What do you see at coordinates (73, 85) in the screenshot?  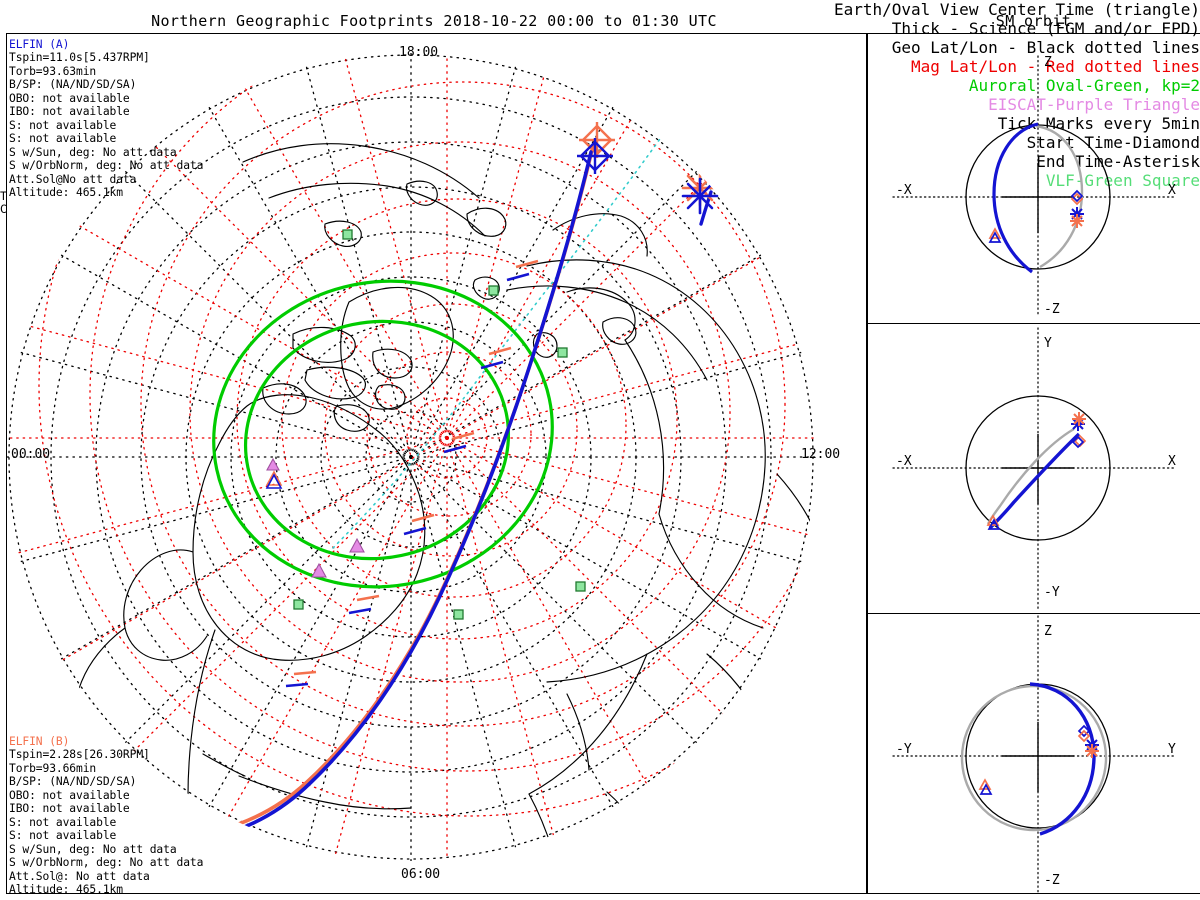 I see `elfin-a-bsp: B/SP: (NA/ND/SD/SA)` at bounding box center [73, 85].